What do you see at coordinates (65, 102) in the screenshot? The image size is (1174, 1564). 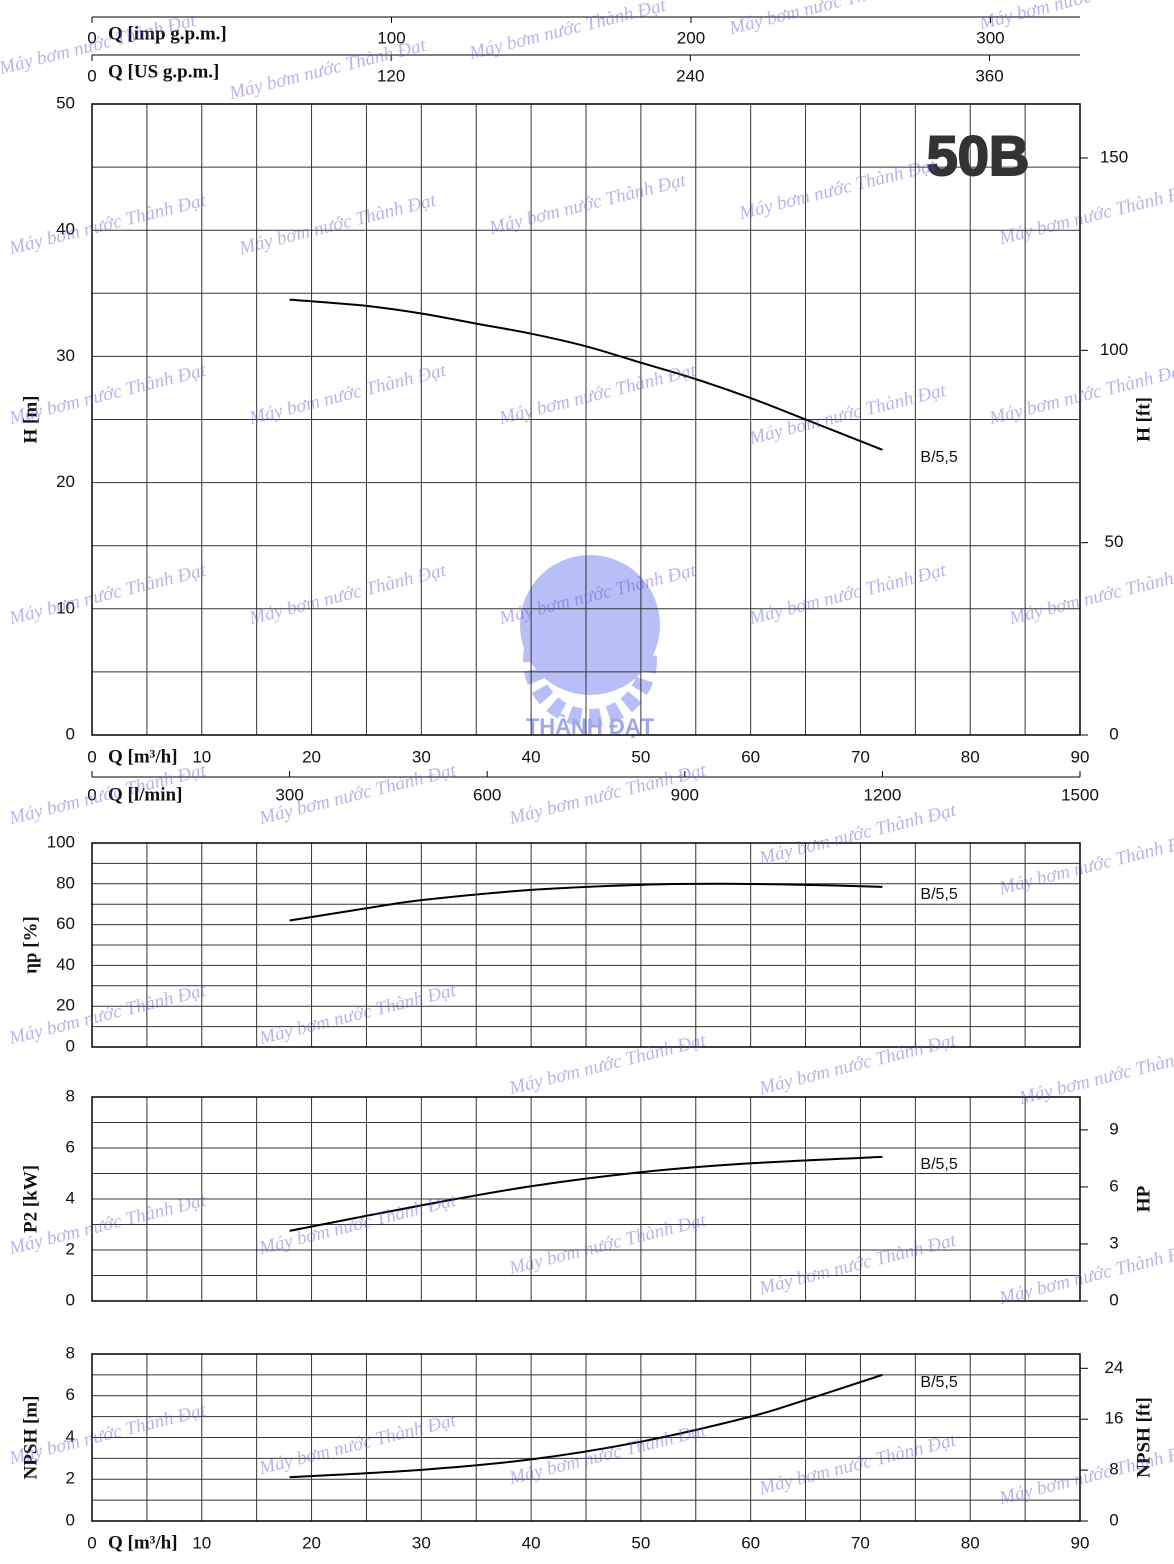 I see `y-tick-label: 50` at bounding box center [65, 102].